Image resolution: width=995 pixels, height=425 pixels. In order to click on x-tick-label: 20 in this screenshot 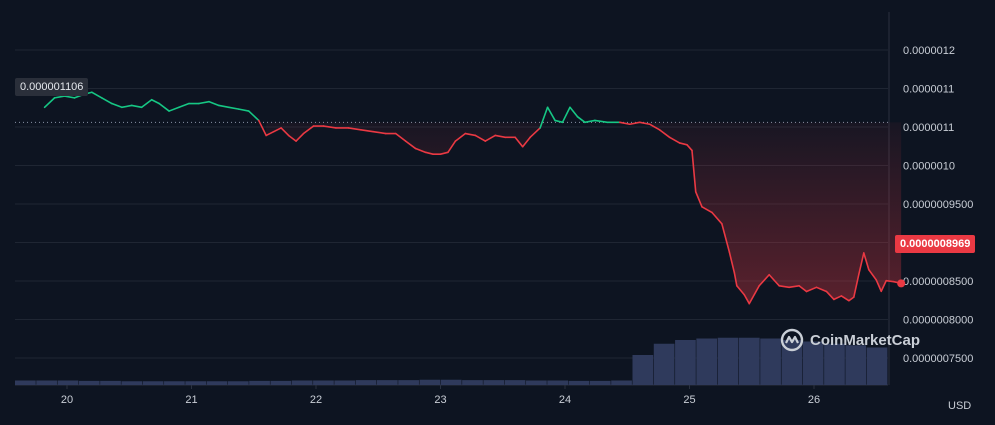, I will do `click(67, 400)`.